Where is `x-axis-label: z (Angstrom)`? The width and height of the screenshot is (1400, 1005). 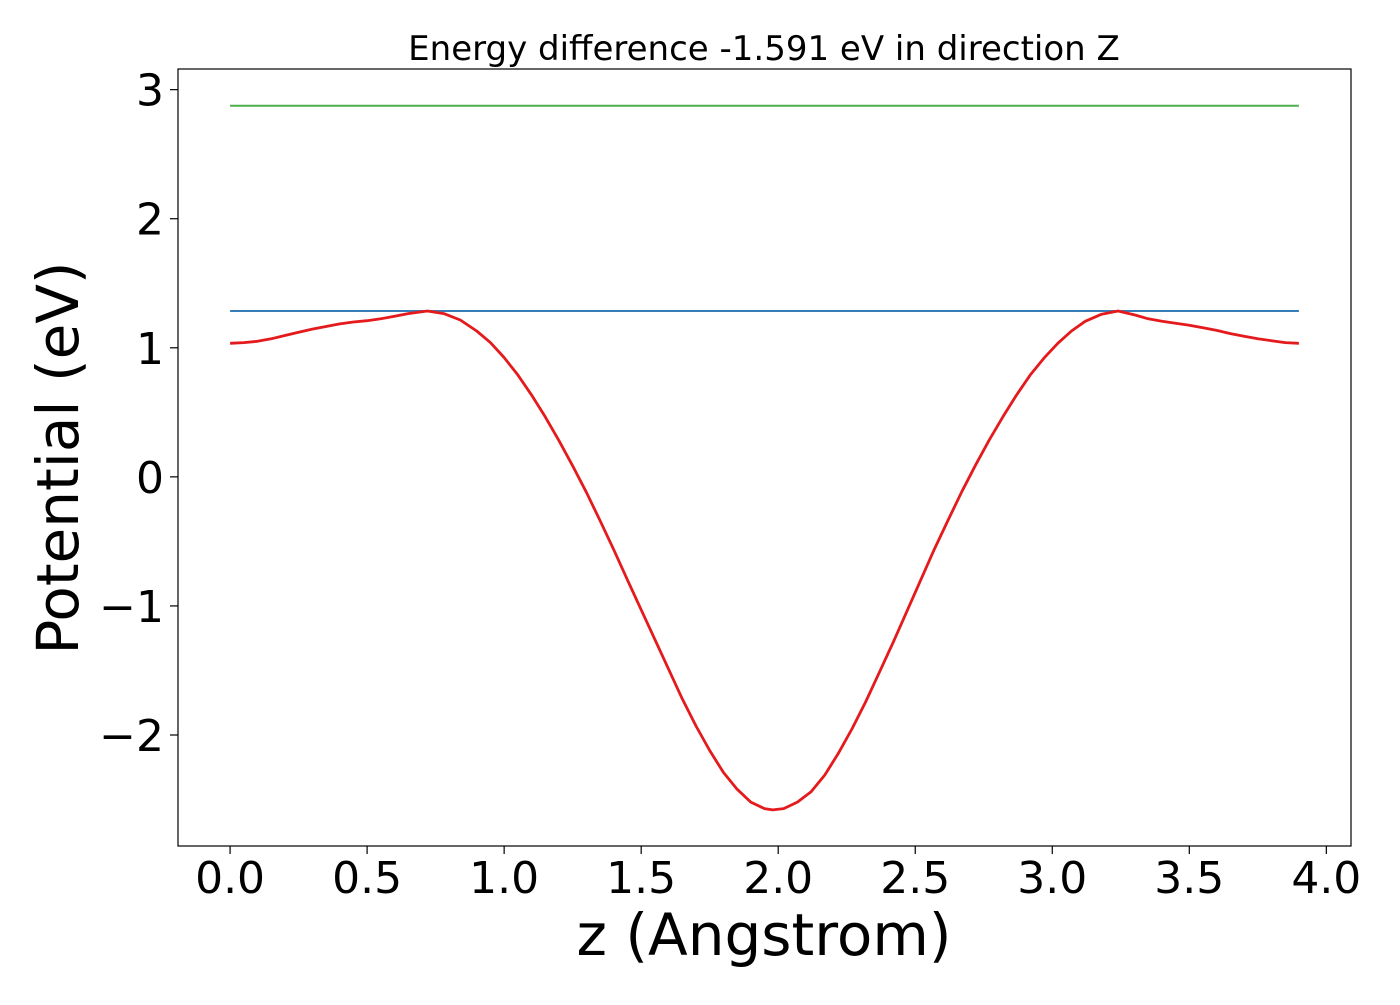 x-axis-label: z (Angstrom) is located at coordinates (764, 935).